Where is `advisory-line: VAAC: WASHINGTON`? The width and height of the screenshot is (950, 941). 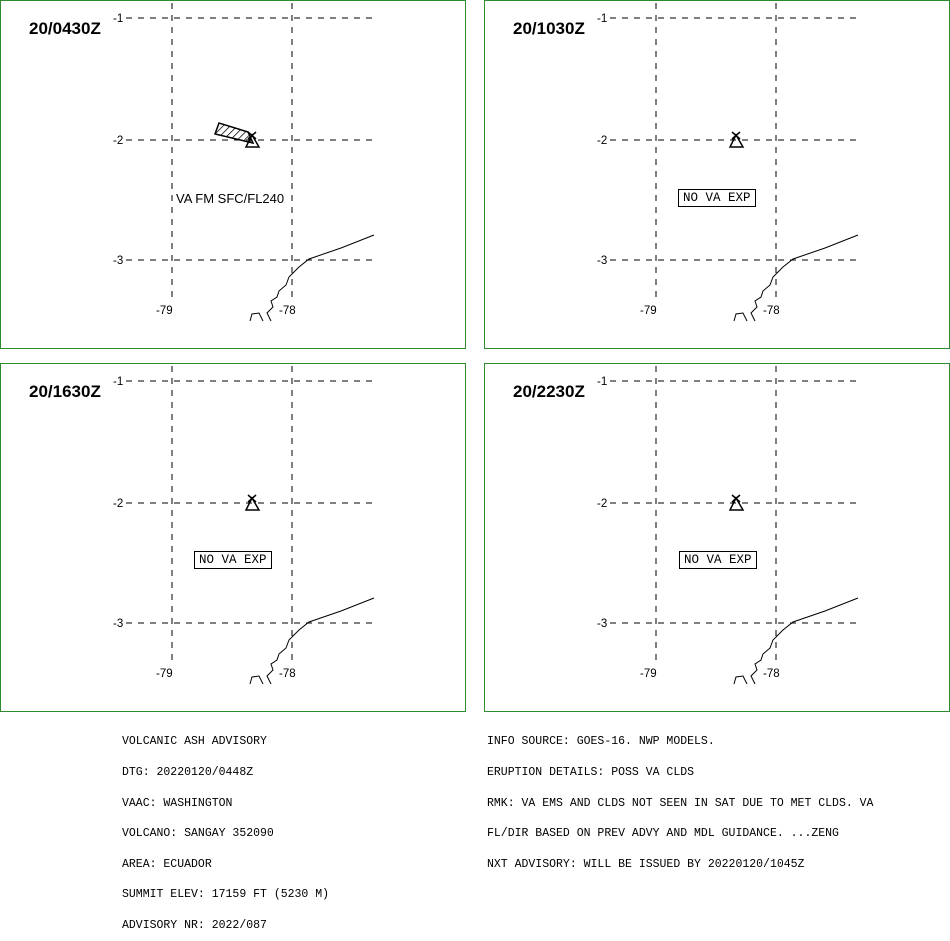
advisory-line: VAAC: WASHINGTON is located at coordinates (177, 803).